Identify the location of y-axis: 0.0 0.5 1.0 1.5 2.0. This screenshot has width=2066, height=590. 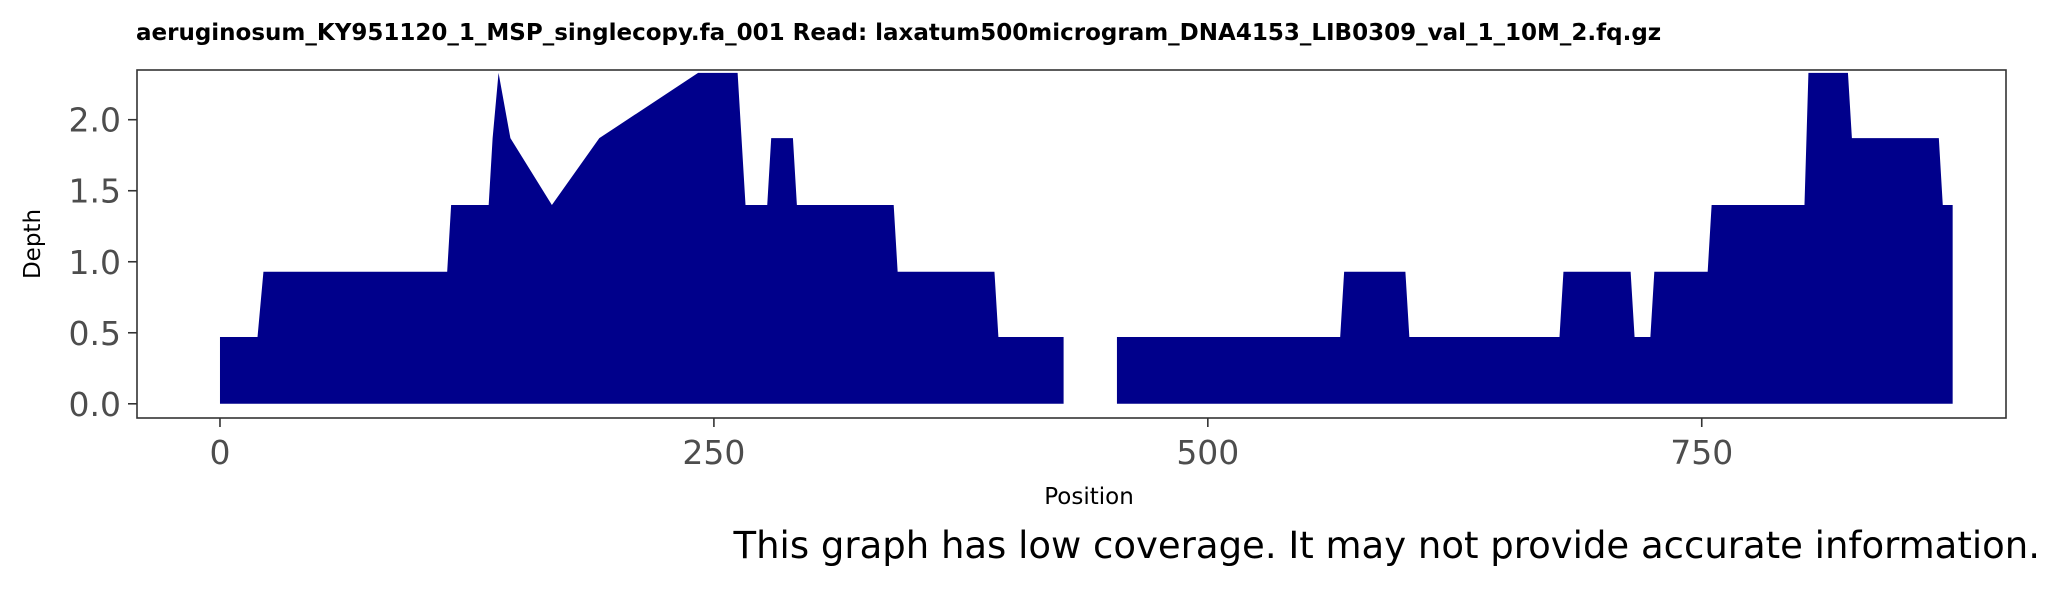
(103, 262).